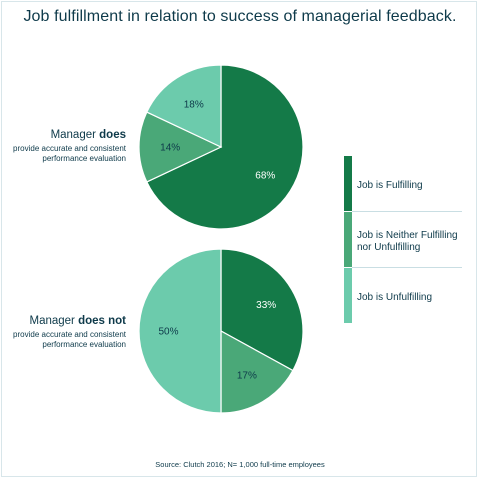 The image size is (480, 480). Describe the element at coordinates (247, 375) in the screenshot. I see `pie-2-slice-2-label: 17%` at that location.